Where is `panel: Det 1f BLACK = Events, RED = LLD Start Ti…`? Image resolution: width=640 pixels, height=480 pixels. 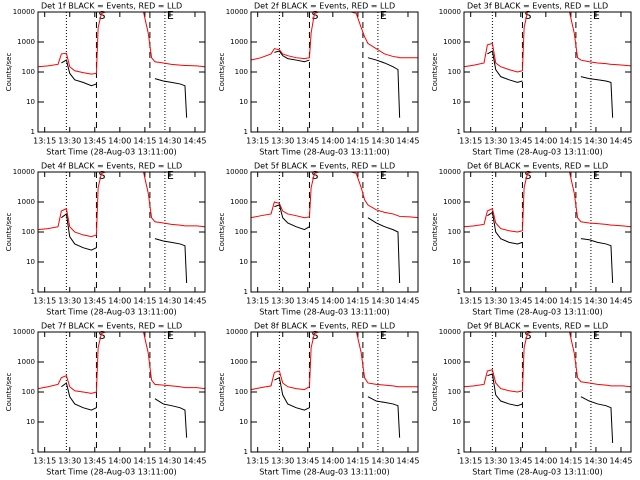
panel: Det 1f BLACK = Events, RED = LLD Start Ti… is located at coordinates (106, 79).